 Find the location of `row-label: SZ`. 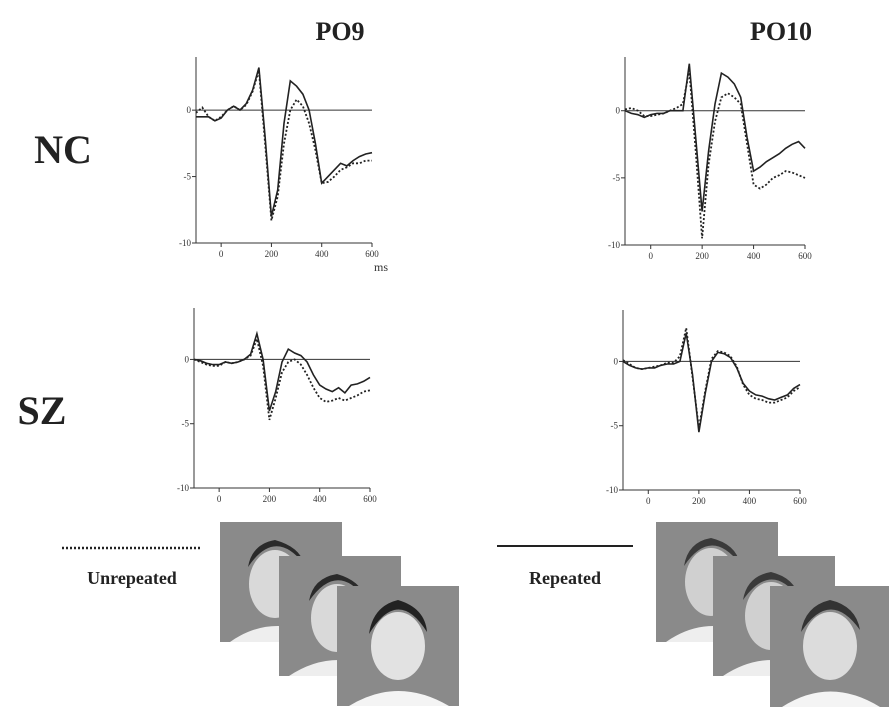

row-label: SZ is located at coordinates (42, 410).